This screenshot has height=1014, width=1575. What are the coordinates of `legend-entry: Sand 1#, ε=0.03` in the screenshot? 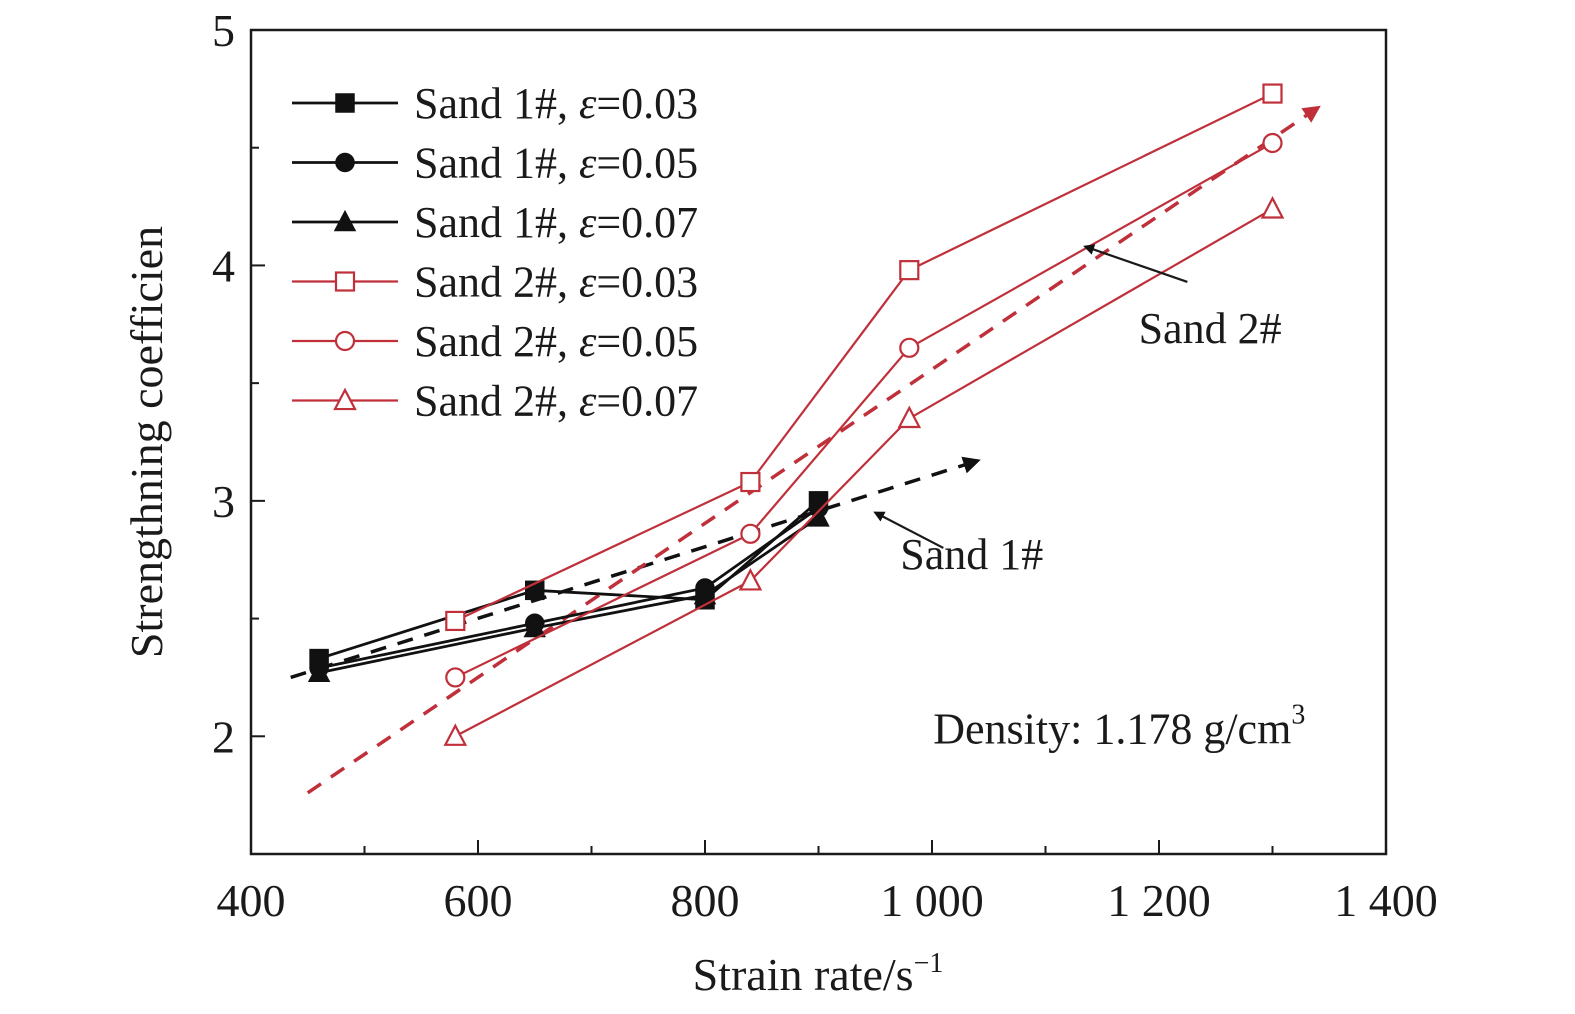 It's located at (495, 103).